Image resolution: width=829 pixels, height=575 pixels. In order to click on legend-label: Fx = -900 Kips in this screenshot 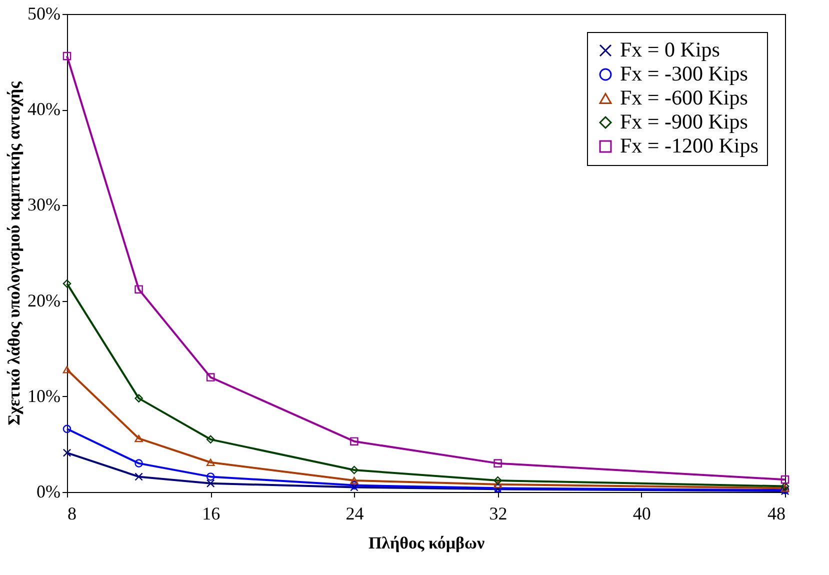, I will do `click(684, 122)`.